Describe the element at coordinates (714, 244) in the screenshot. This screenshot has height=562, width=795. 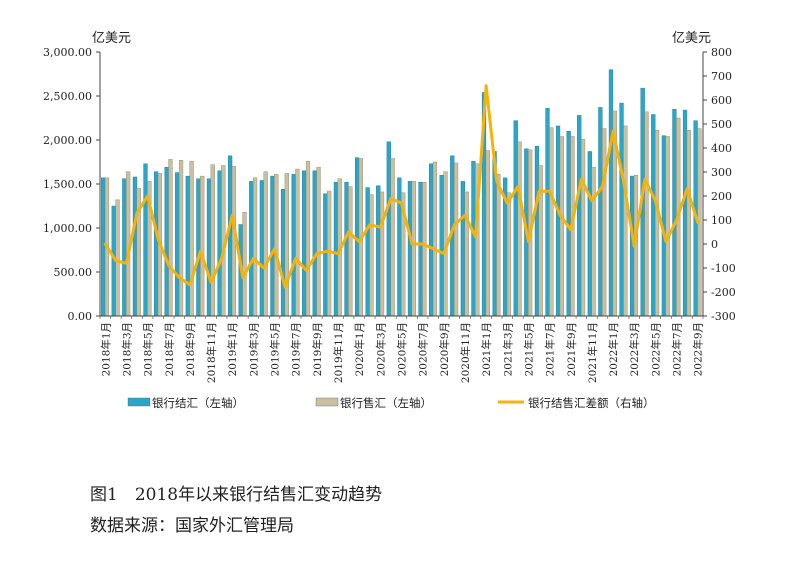
I see `right-tick-label: 0` at that location.